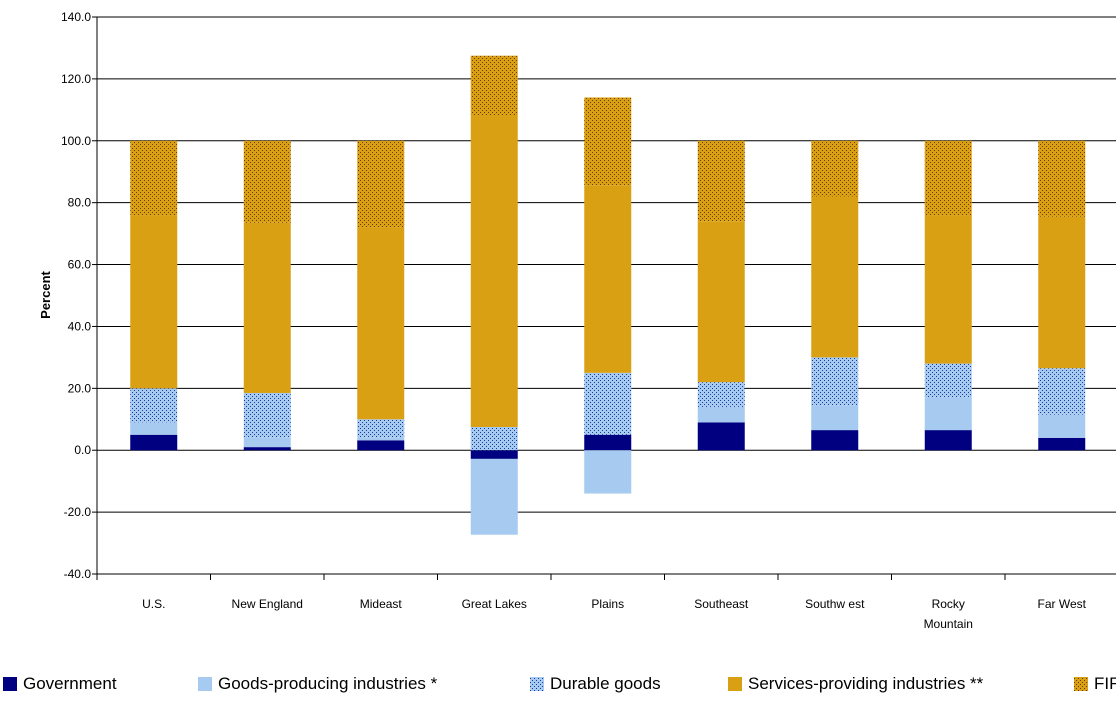 The width and height of the screenshot is (1116, 719). What do you see at coordinates (328, 683) in the screenshot?
I see `legend-label: Goods-producing industries *` at bounding box center [328, 683].